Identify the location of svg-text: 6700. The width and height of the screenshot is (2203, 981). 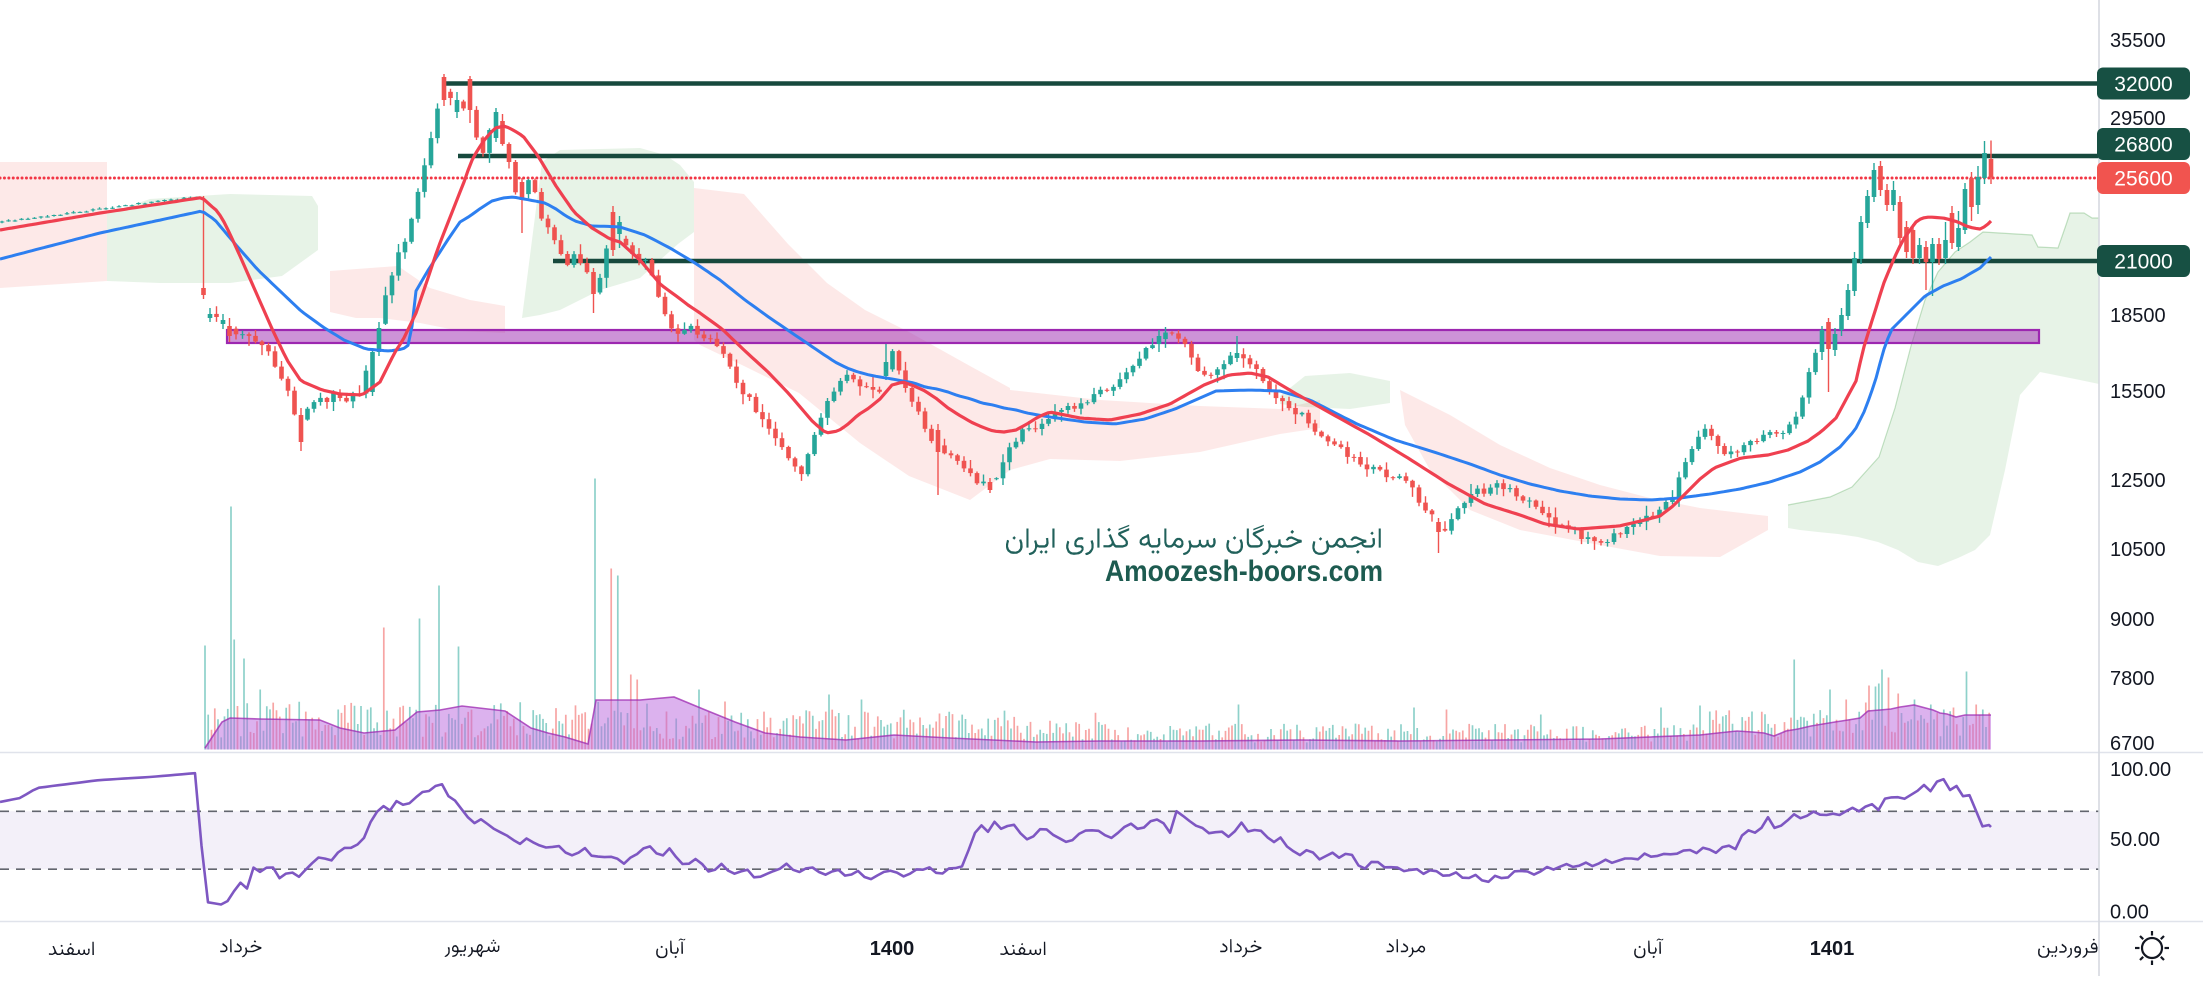
(2132, 744).